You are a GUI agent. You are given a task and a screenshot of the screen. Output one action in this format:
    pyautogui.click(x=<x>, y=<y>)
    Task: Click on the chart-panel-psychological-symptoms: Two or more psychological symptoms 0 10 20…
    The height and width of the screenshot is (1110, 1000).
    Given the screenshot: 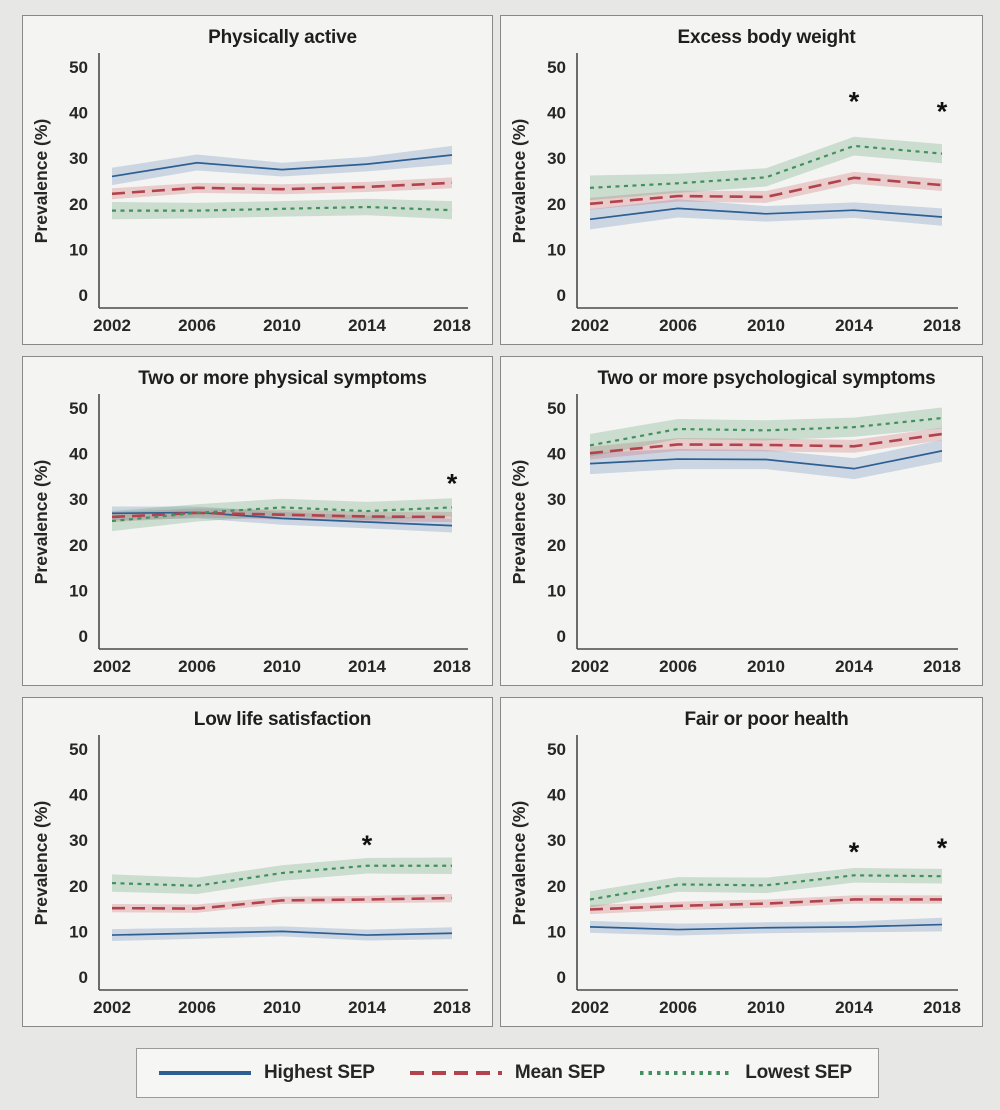 What is the action you would take?
    pyautogui.click(x=741, y=521)
    